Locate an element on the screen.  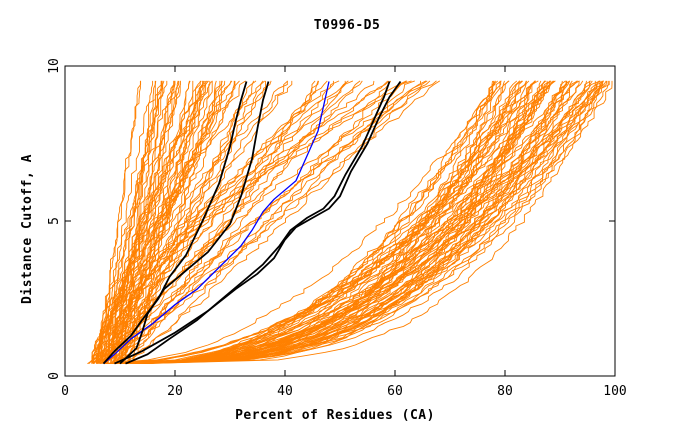
x-tick-label: 40 is located at coordinates (285, 391).